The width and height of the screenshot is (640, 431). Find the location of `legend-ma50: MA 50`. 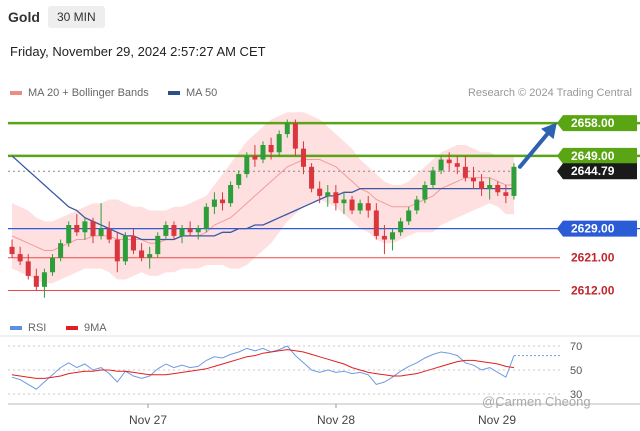

legend-ma50: MA 50 is located at coordinates (192, 93).